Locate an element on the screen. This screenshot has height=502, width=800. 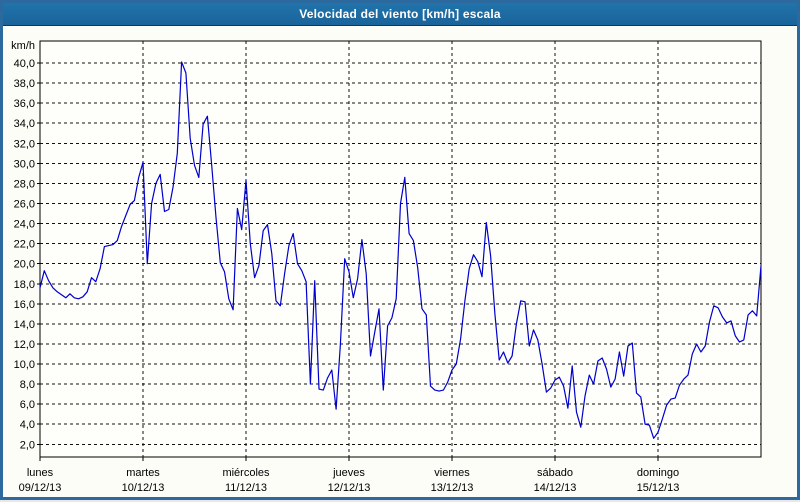
x-day-label: lunes is located at coordinates (40, 473).